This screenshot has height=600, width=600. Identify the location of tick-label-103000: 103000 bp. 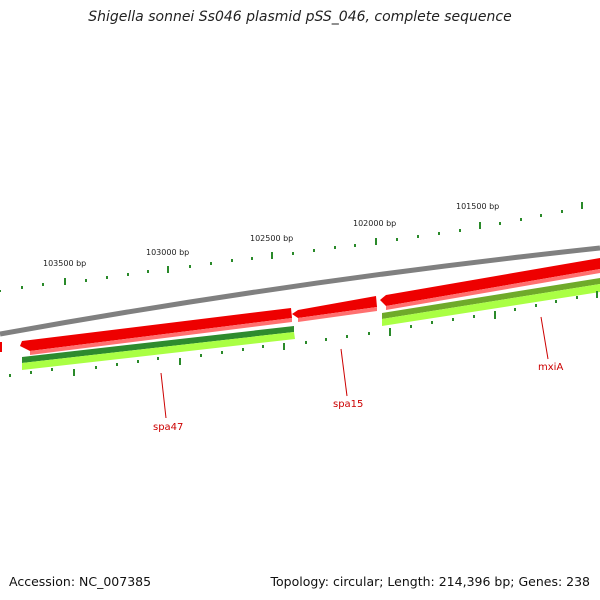
(167, 252).